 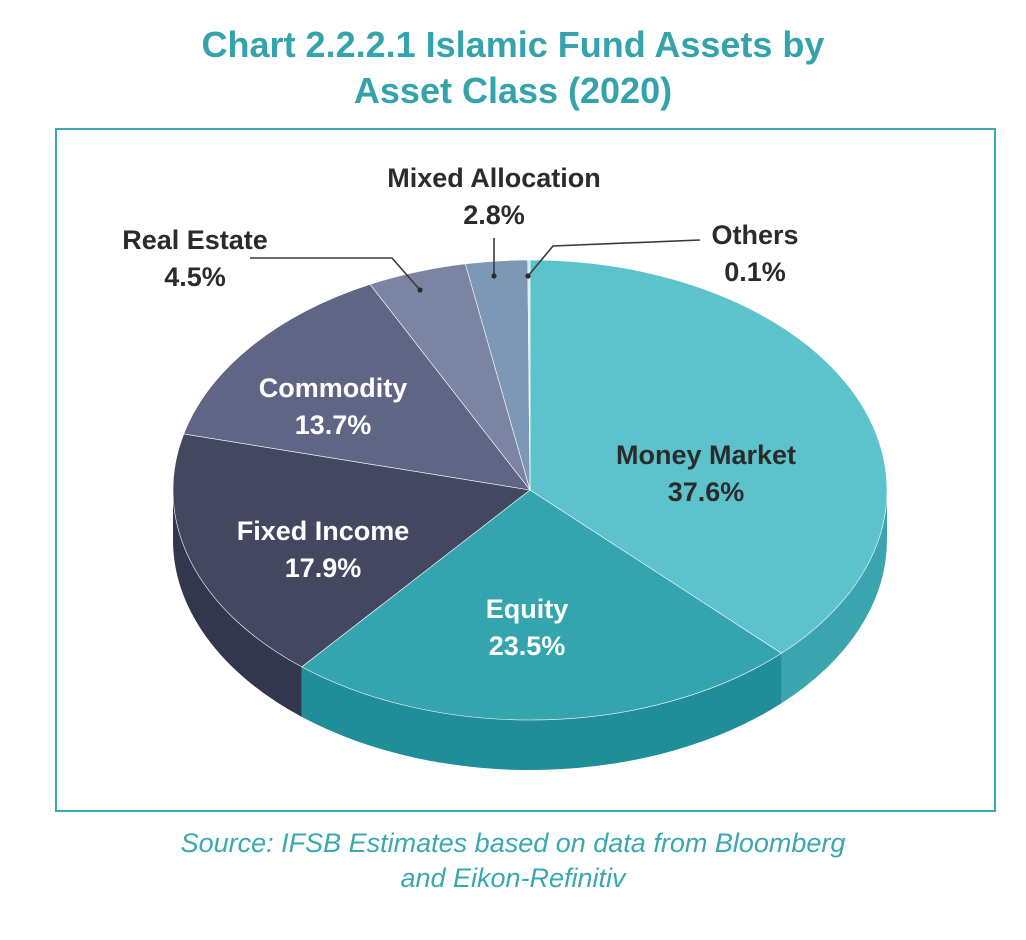 What do you see at coordinates (237, 603) in the screenshot?
I see `pie-side-fixed-income` at bounding box center [237, 603].